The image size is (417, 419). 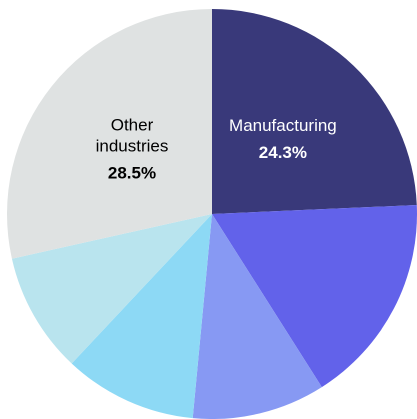 What do you see at coordinates (132, 172) in the screenshot?
I see `slice-value-6: 28.5%` at bounding box center [132, 172].